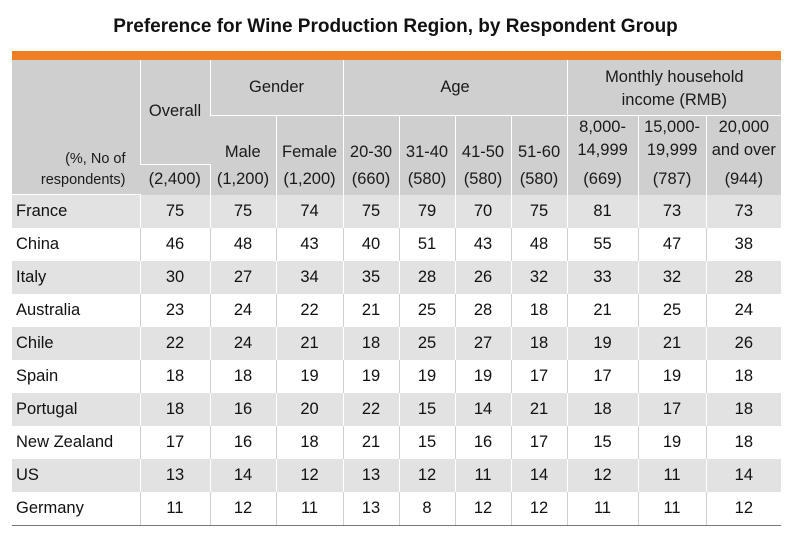 The image size is (791, 550). Describe the element at coordinates (743, 139) in the screenshot. I see `column-header-income-20000: 20,000 and over` at that location.